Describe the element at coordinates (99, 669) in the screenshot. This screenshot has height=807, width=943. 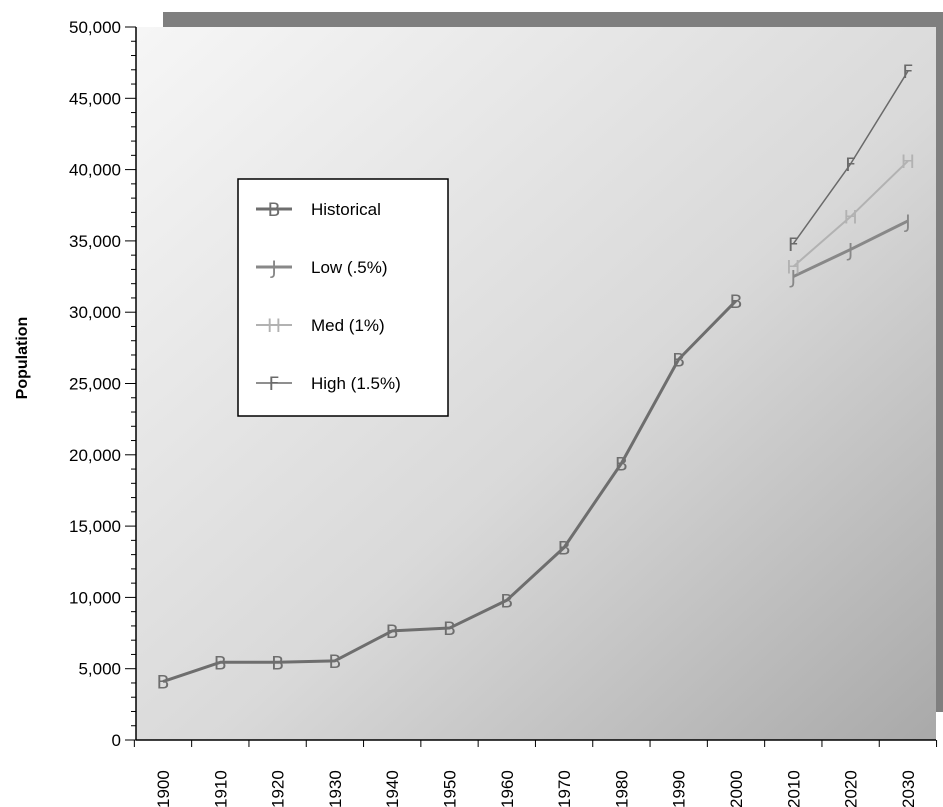
I see `y-tick-label: 5,000` at that location.